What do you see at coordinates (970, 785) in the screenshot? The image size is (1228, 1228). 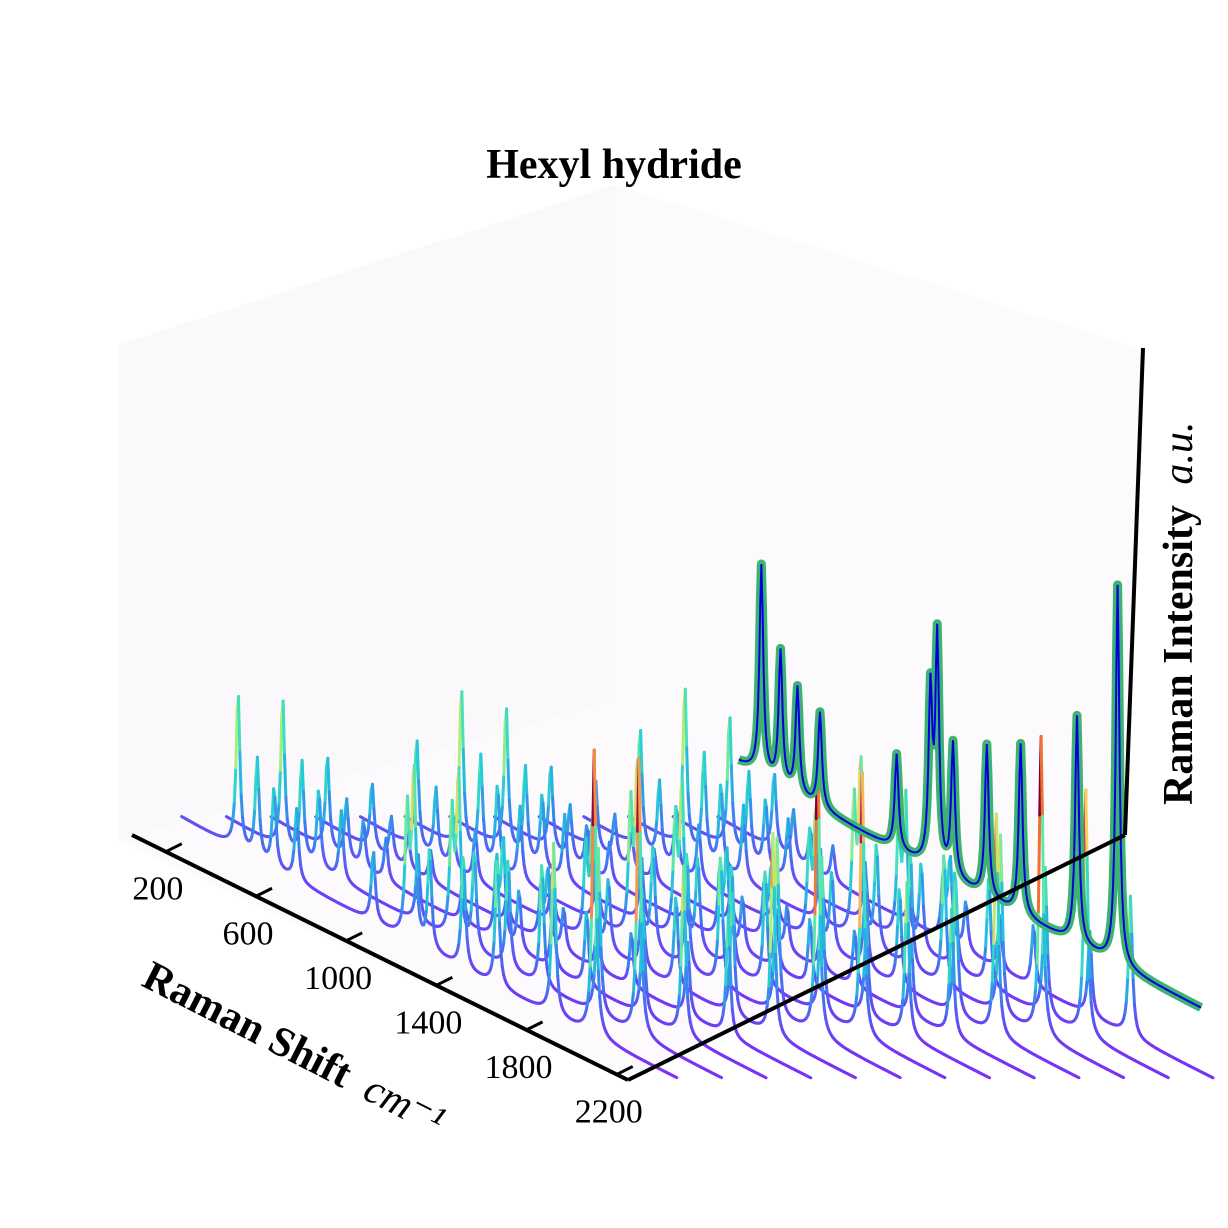 I see `reference-spectrum` at bounding box center [970, 785].